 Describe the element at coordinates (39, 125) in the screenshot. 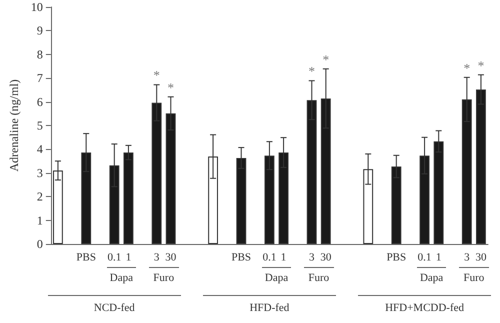

I see `y-tick-label: 5` at that location.